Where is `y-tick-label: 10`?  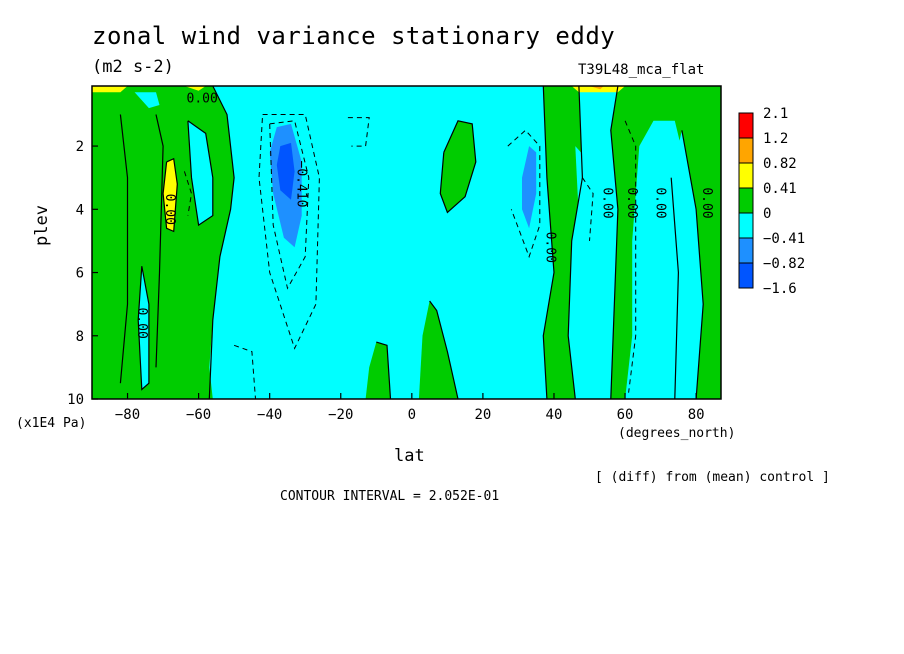 y-tick-label: 10 is located at coordinates (75, 400).